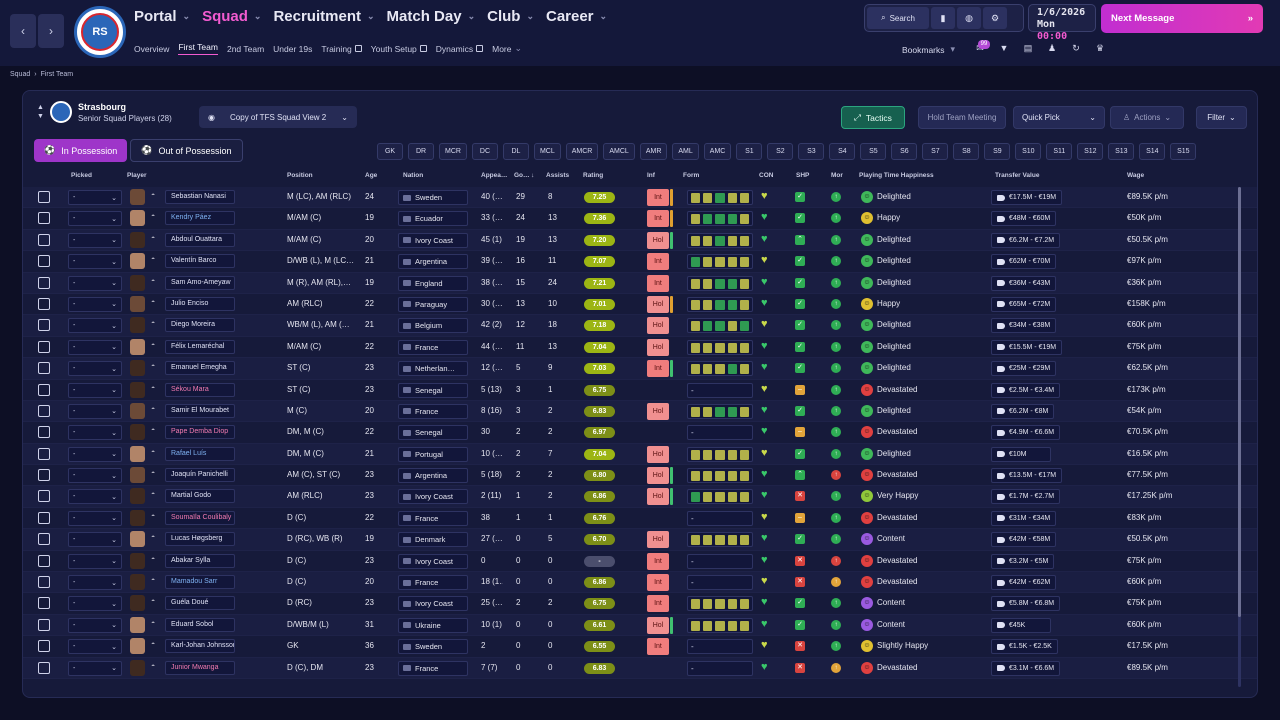 The width and height of the screenshot is (1280, 720). What do you see at coordinates (1182, 18) in the screenshot?
I see `next-message-button: Next Message »` at bounding box center [1182, 18].